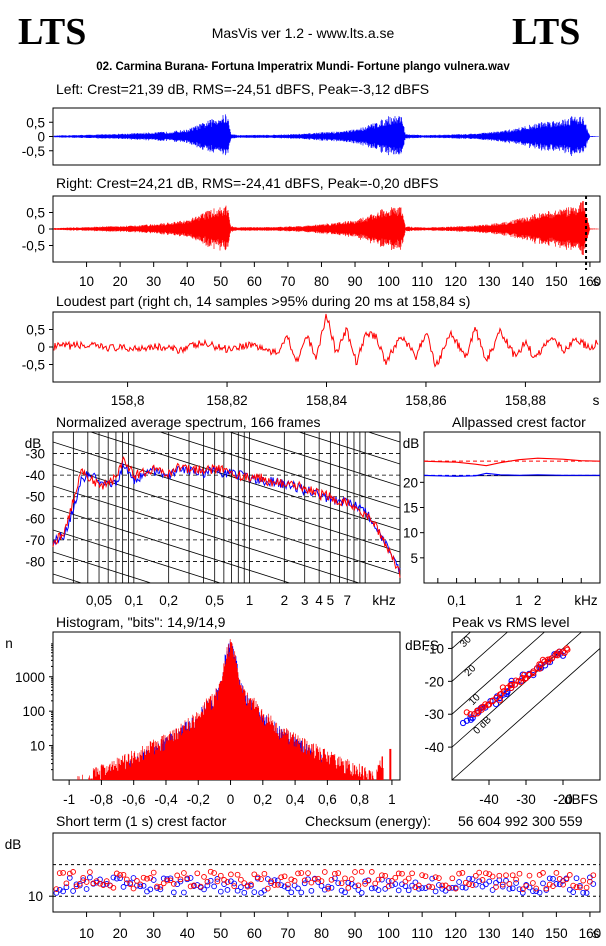 The height and width of the screenshot is (946, 606). I want to click on loudest-part-xtick-label: 158,88, so click(525, 400).